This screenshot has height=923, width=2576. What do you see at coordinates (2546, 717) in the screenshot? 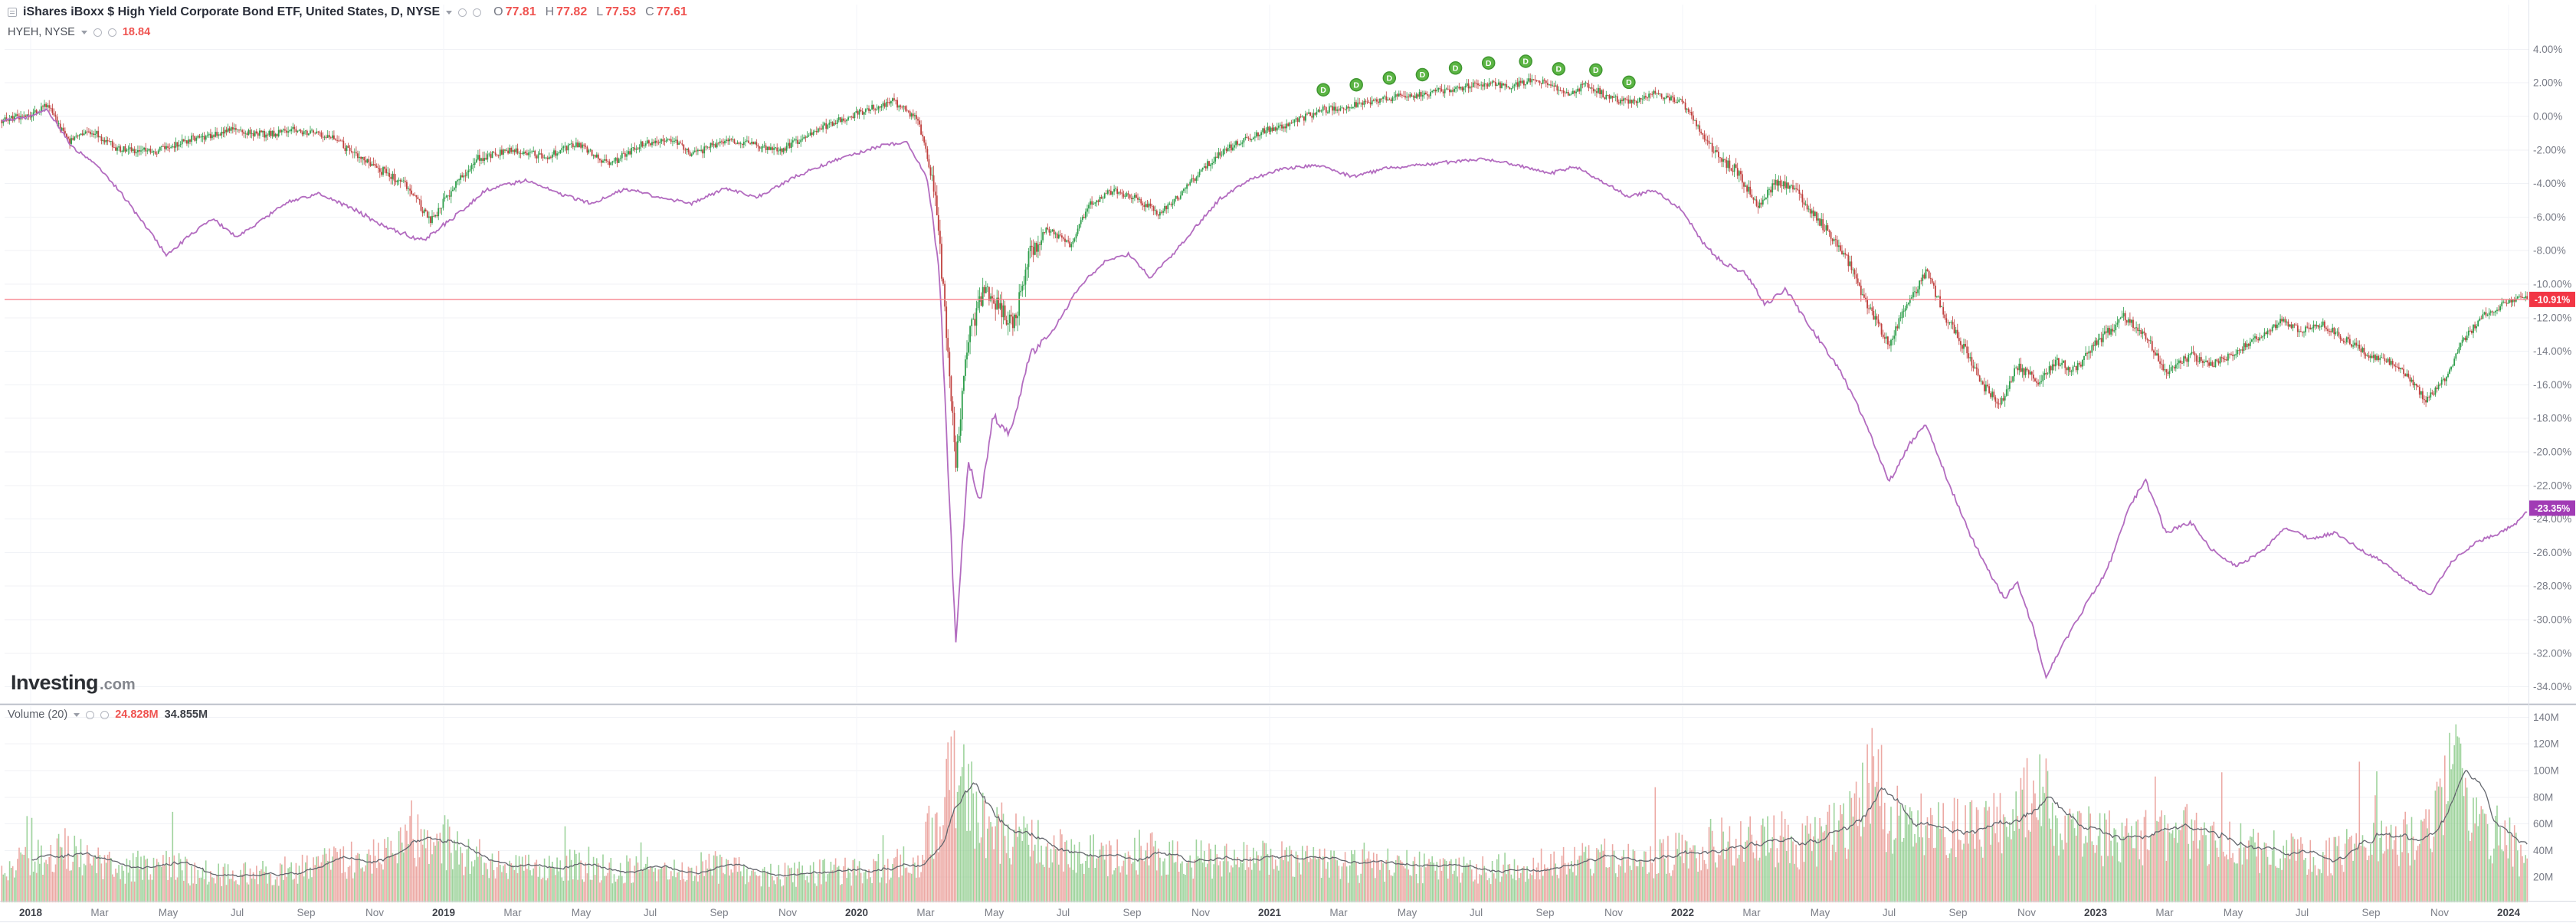
I see `svg-text: 140M` at bounding box center [2546, 717].